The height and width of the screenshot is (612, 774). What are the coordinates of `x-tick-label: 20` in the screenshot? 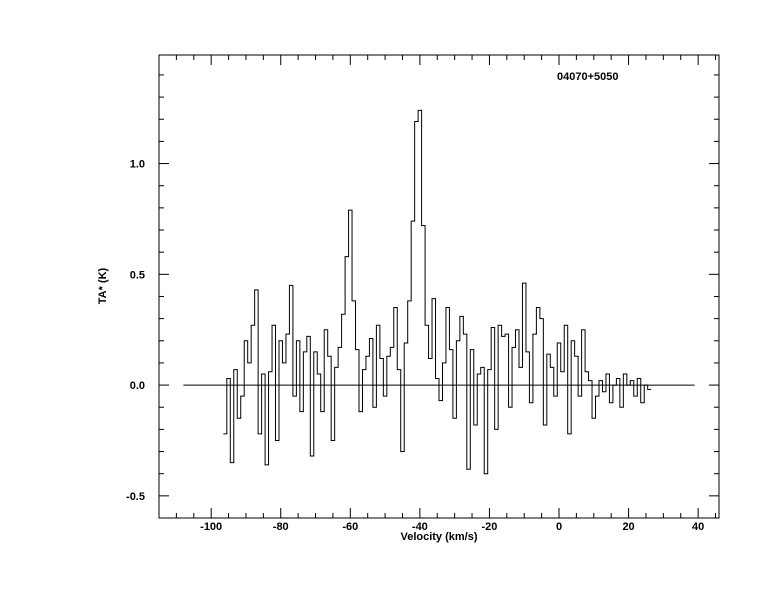 It's located at (628, 527).